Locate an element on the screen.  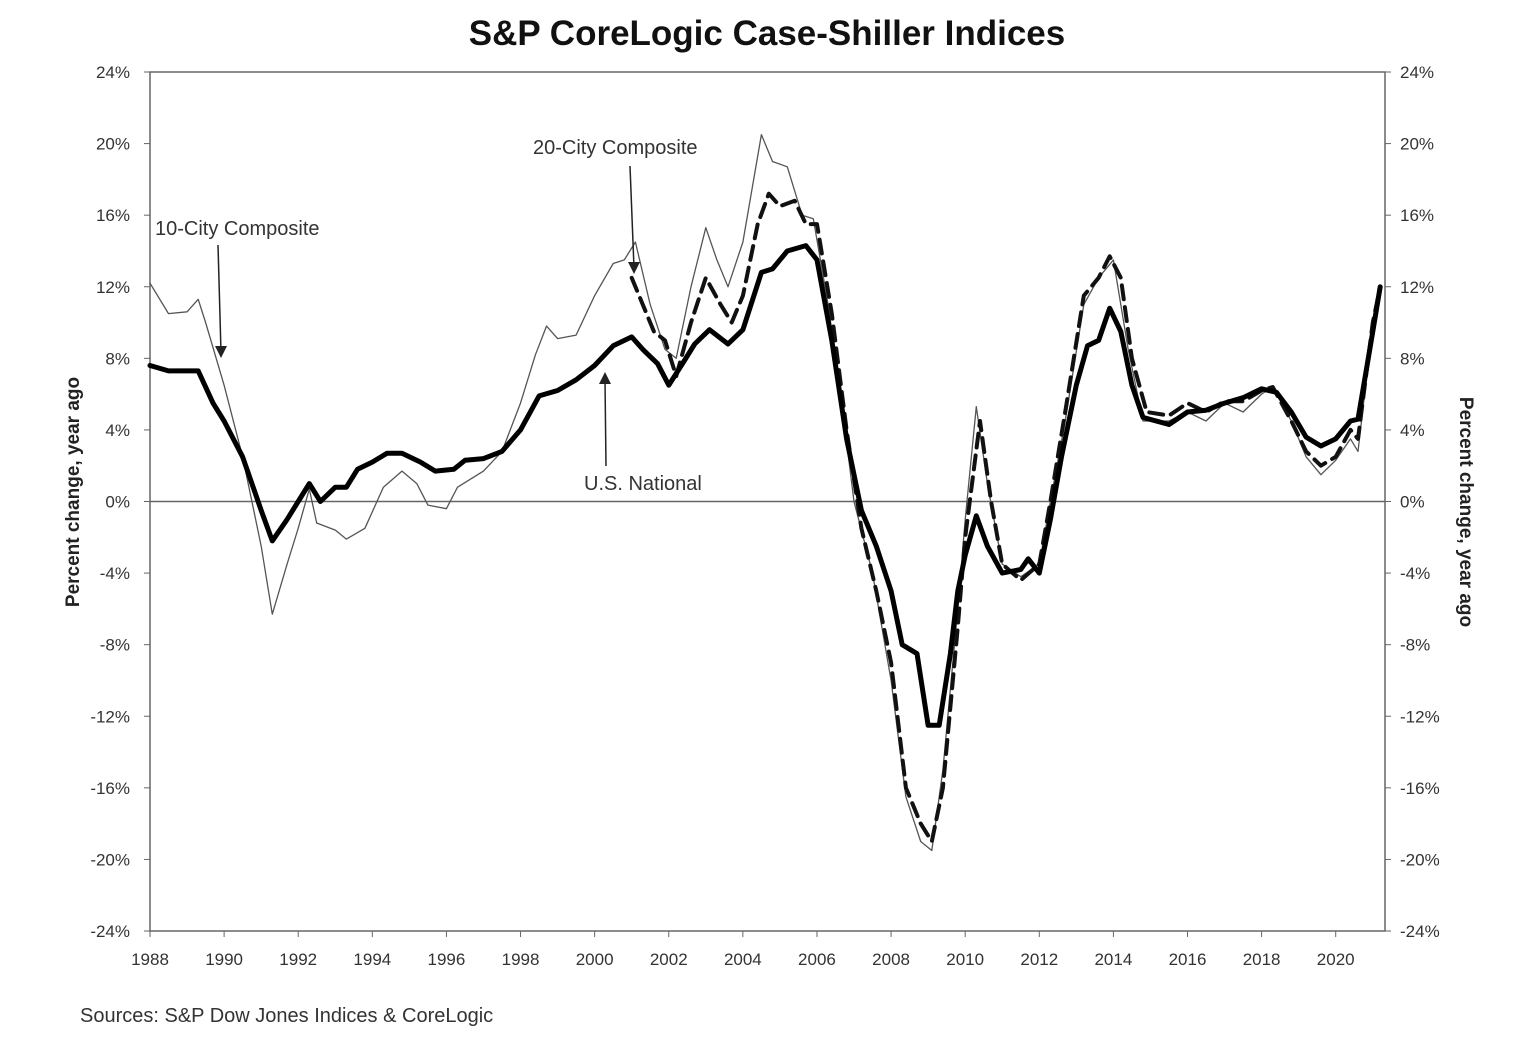
x-tick-label: 2010 is located at coordinates (965, 959).